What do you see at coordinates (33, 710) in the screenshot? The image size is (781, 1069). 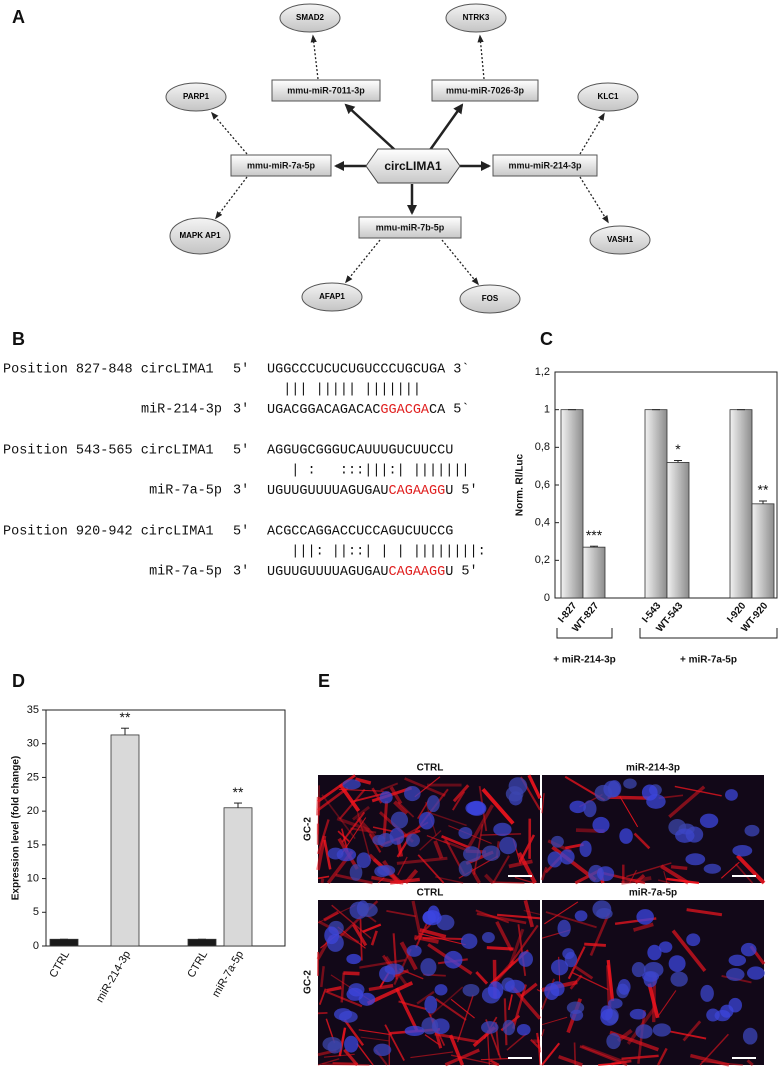 I see `y-tick-label: 35` at bounding box center [33, 710].